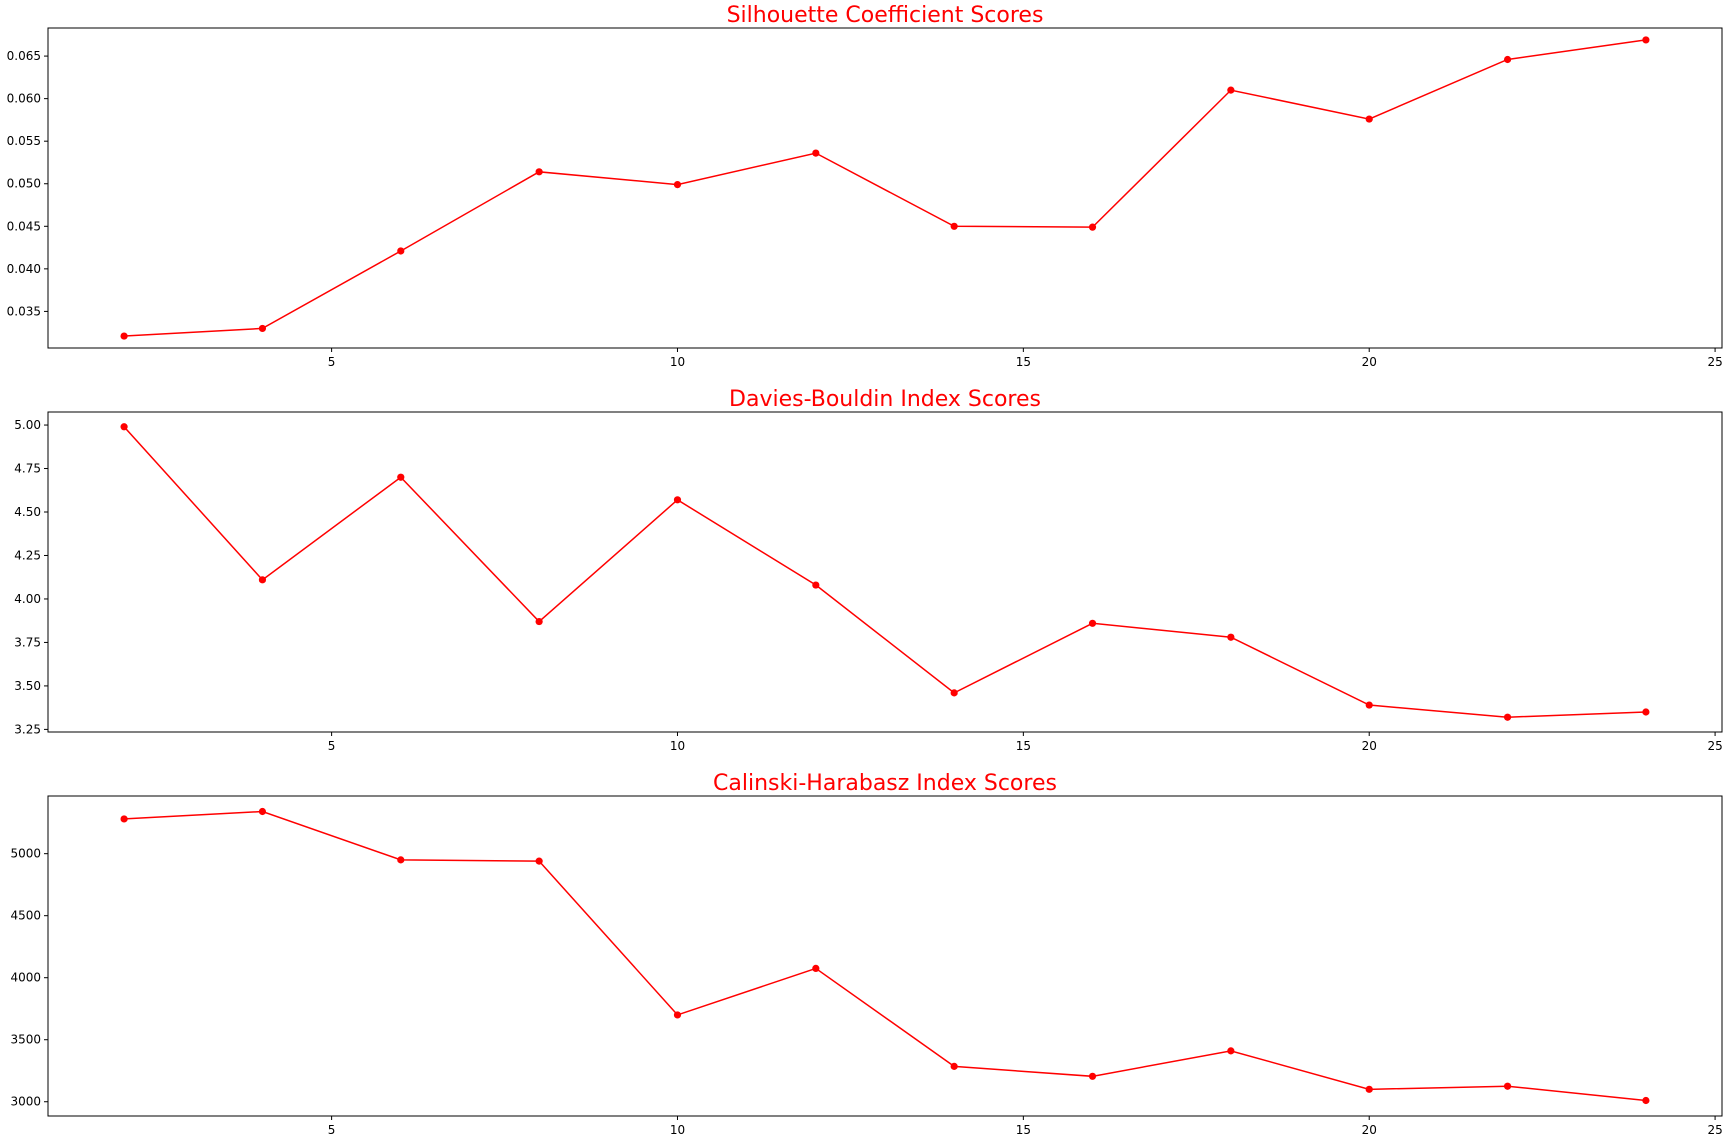 The image size is (1730, 1143). What do you see at coordinates (25, 1040) in the screenshot?
I see `calinski-harabasz-y-tick-label: 3500` at bounding box center [25, 1040].